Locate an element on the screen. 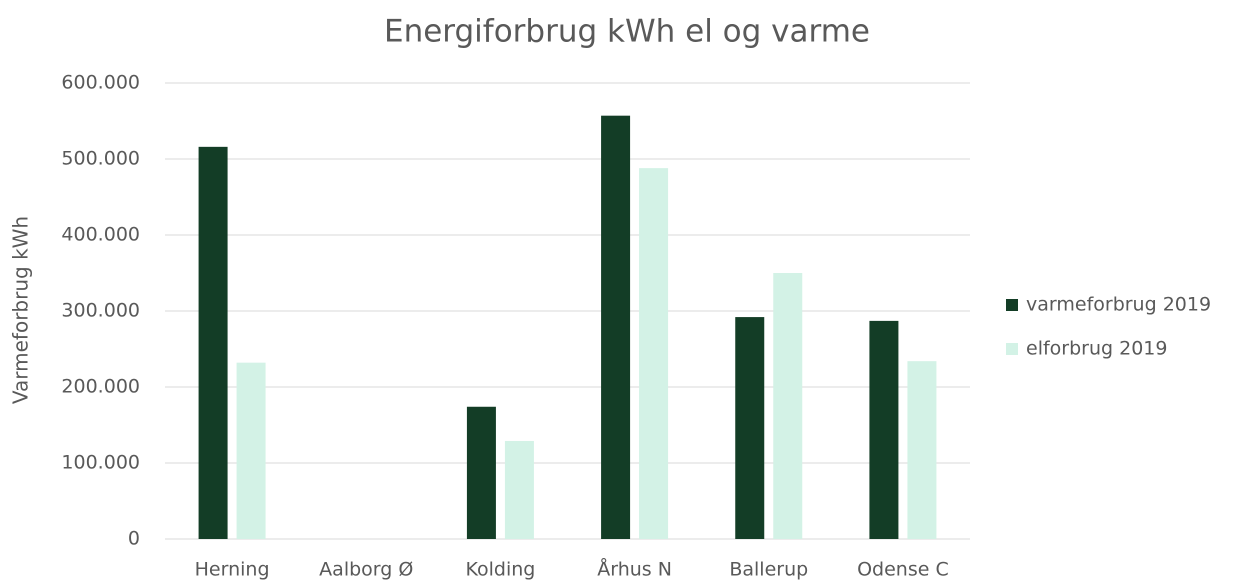  x-tick-label: Ballerup is located at coordinates (768, 570).